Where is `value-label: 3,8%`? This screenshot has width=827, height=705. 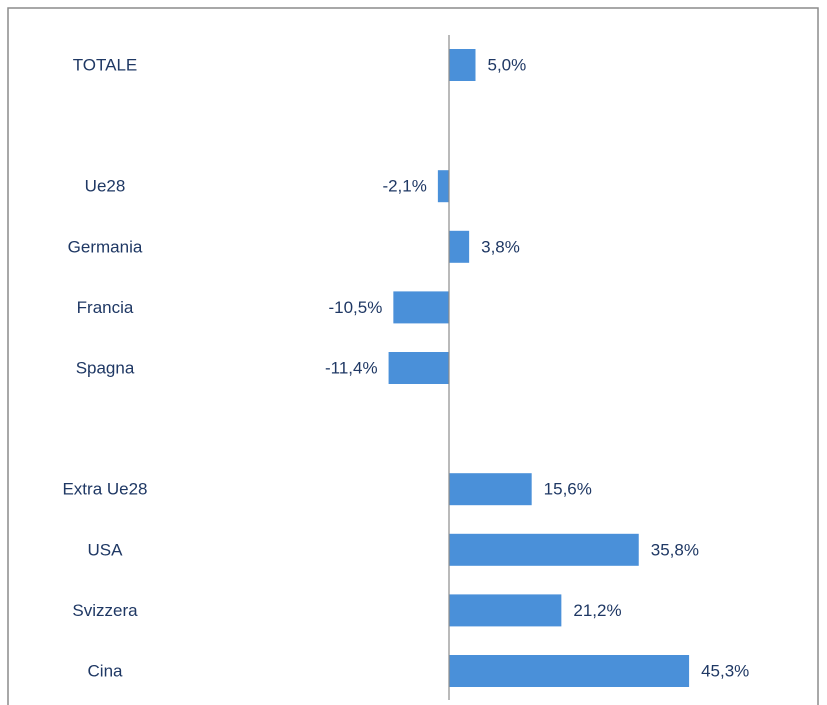
value-label: 3,8% is located at coordinates (500, 246).